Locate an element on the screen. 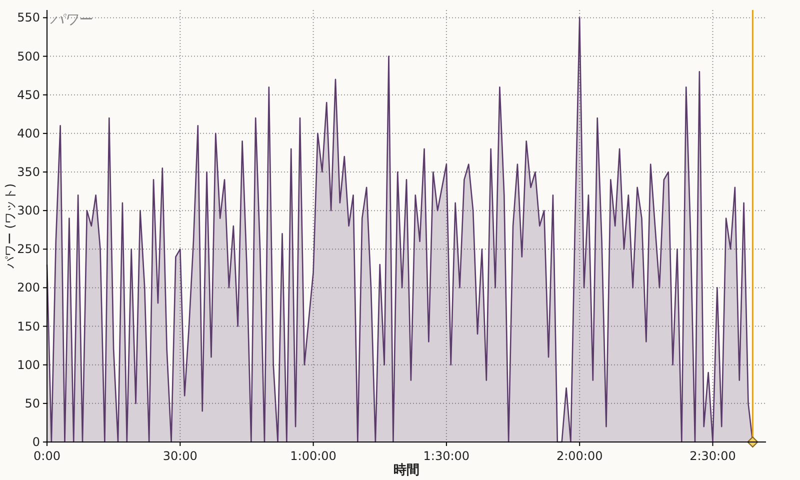 This screenshot has width=800, height=480. x-tick-label: 0:00 is located at coordinates (47, 456).